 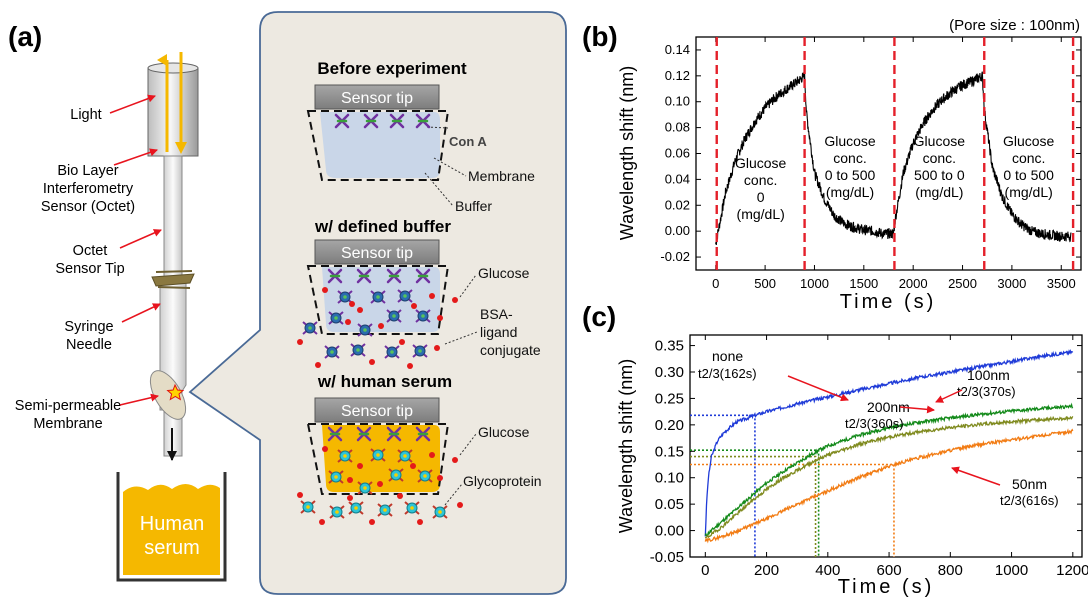 I want to click on series-line-200nm, so click(x=889, y=477).